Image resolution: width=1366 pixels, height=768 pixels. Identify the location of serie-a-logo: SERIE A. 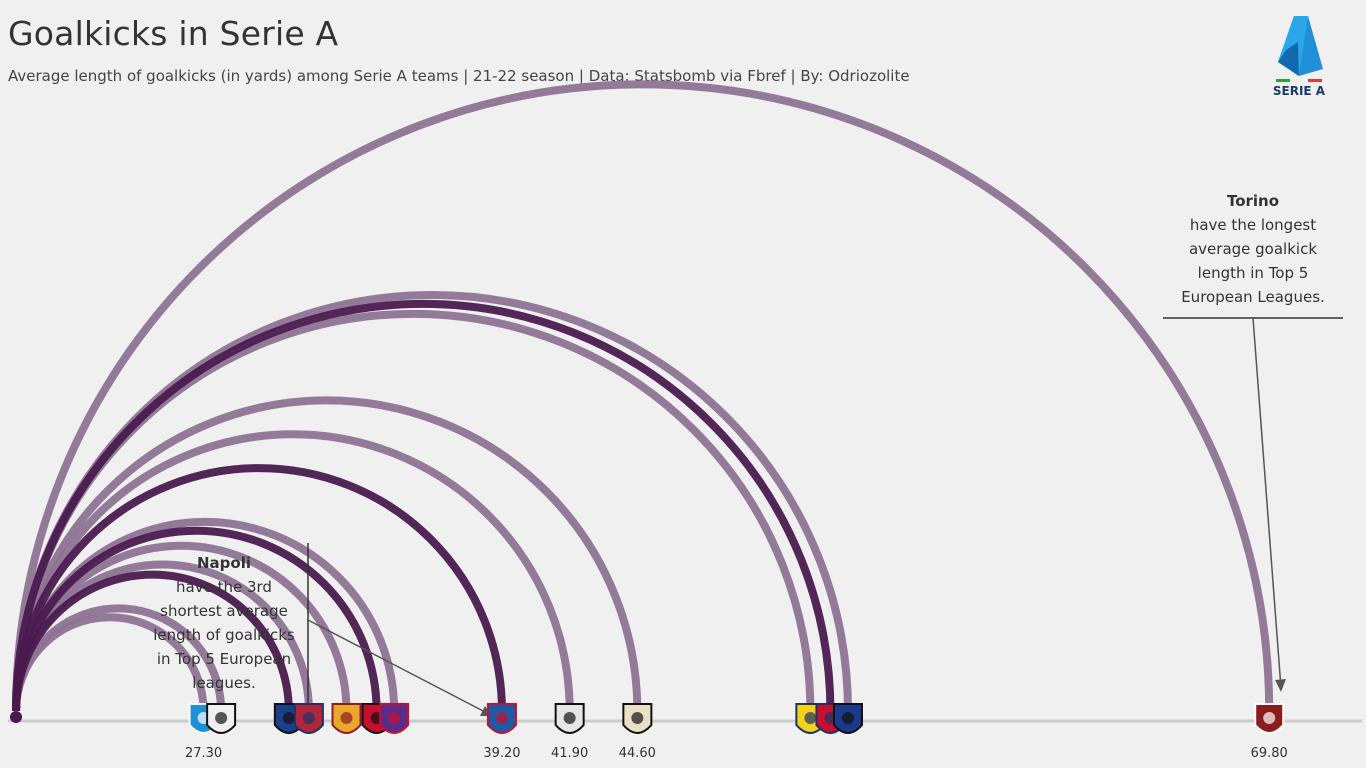
(1299, 58).